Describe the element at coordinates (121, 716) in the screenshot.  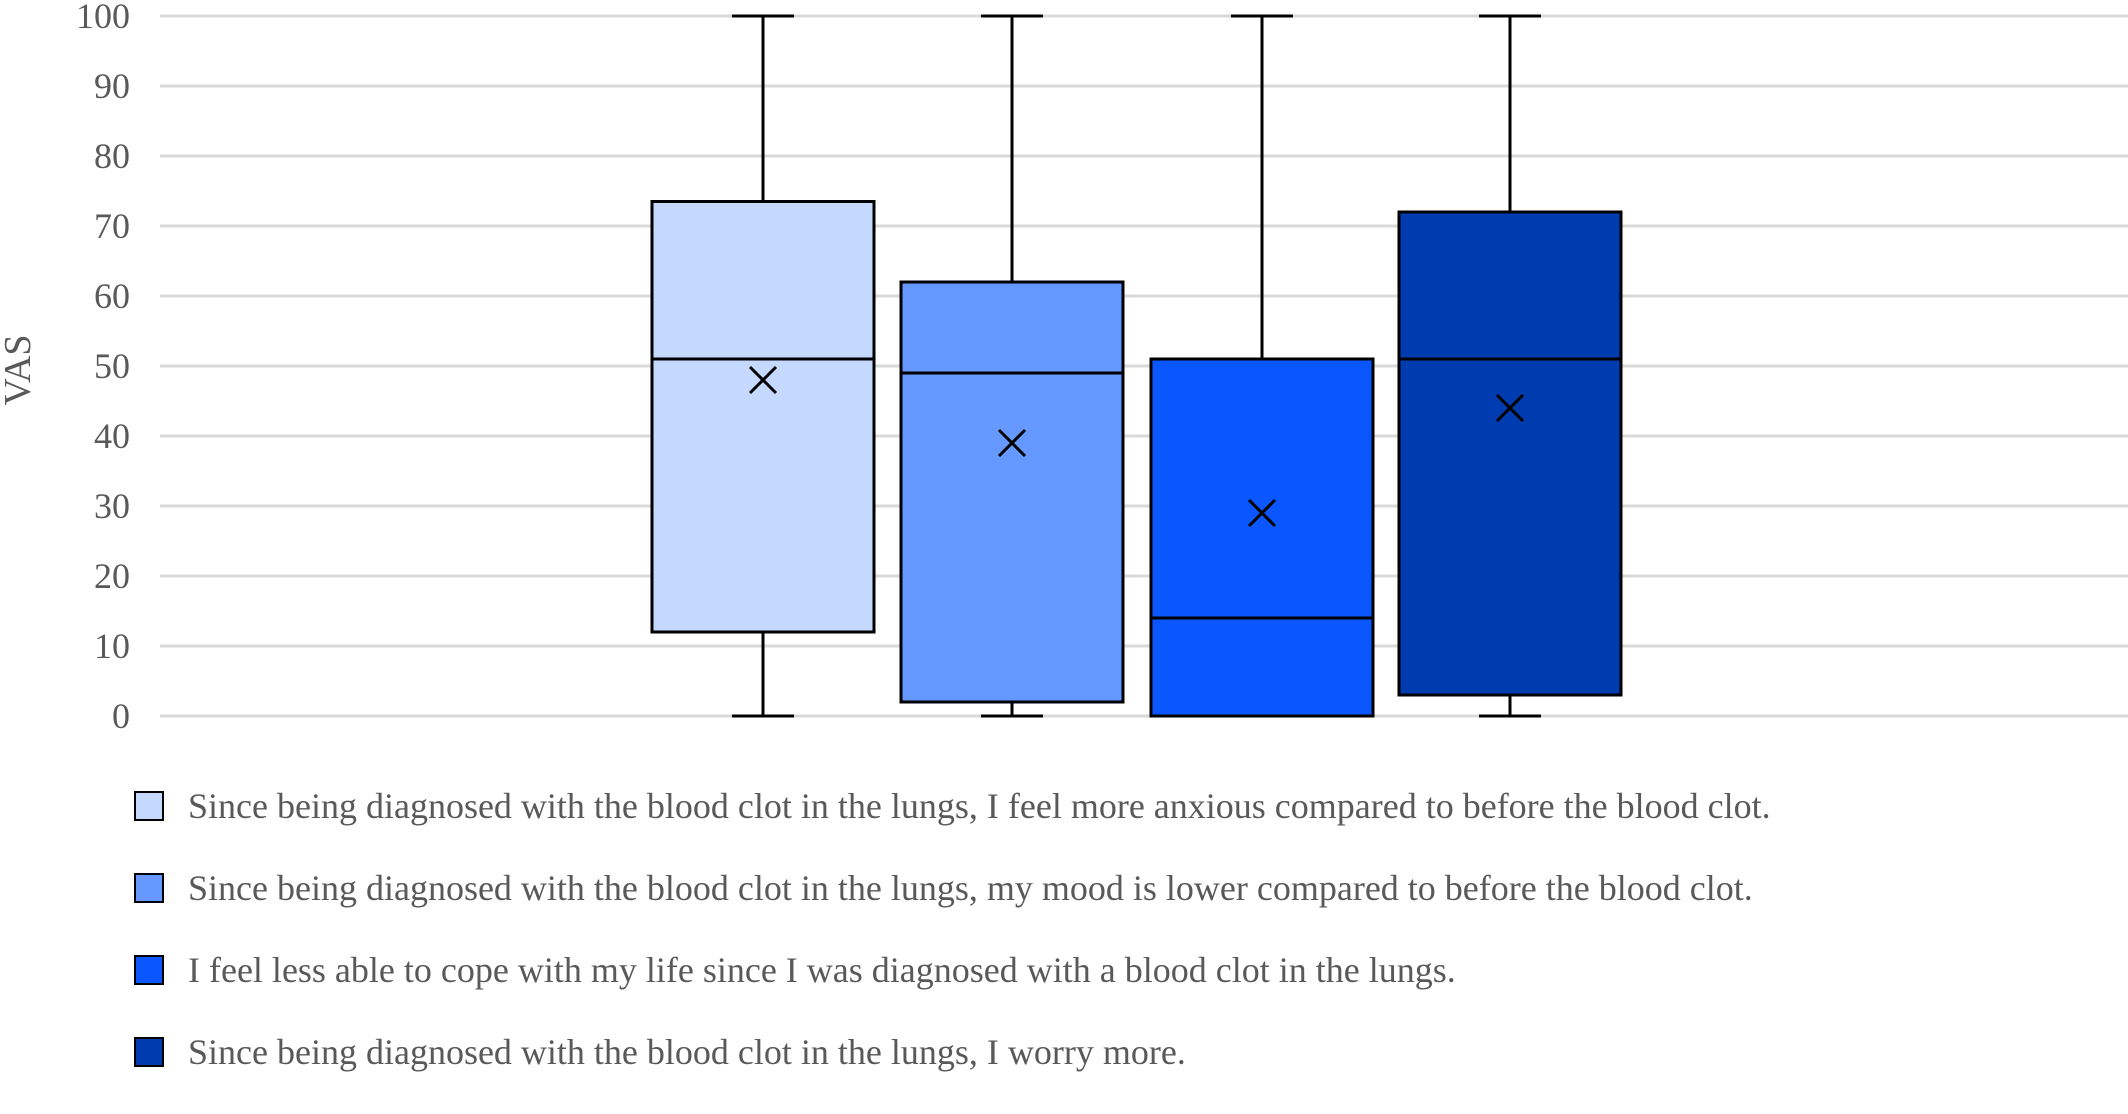
I see `y-tick-label: 0` at that location.